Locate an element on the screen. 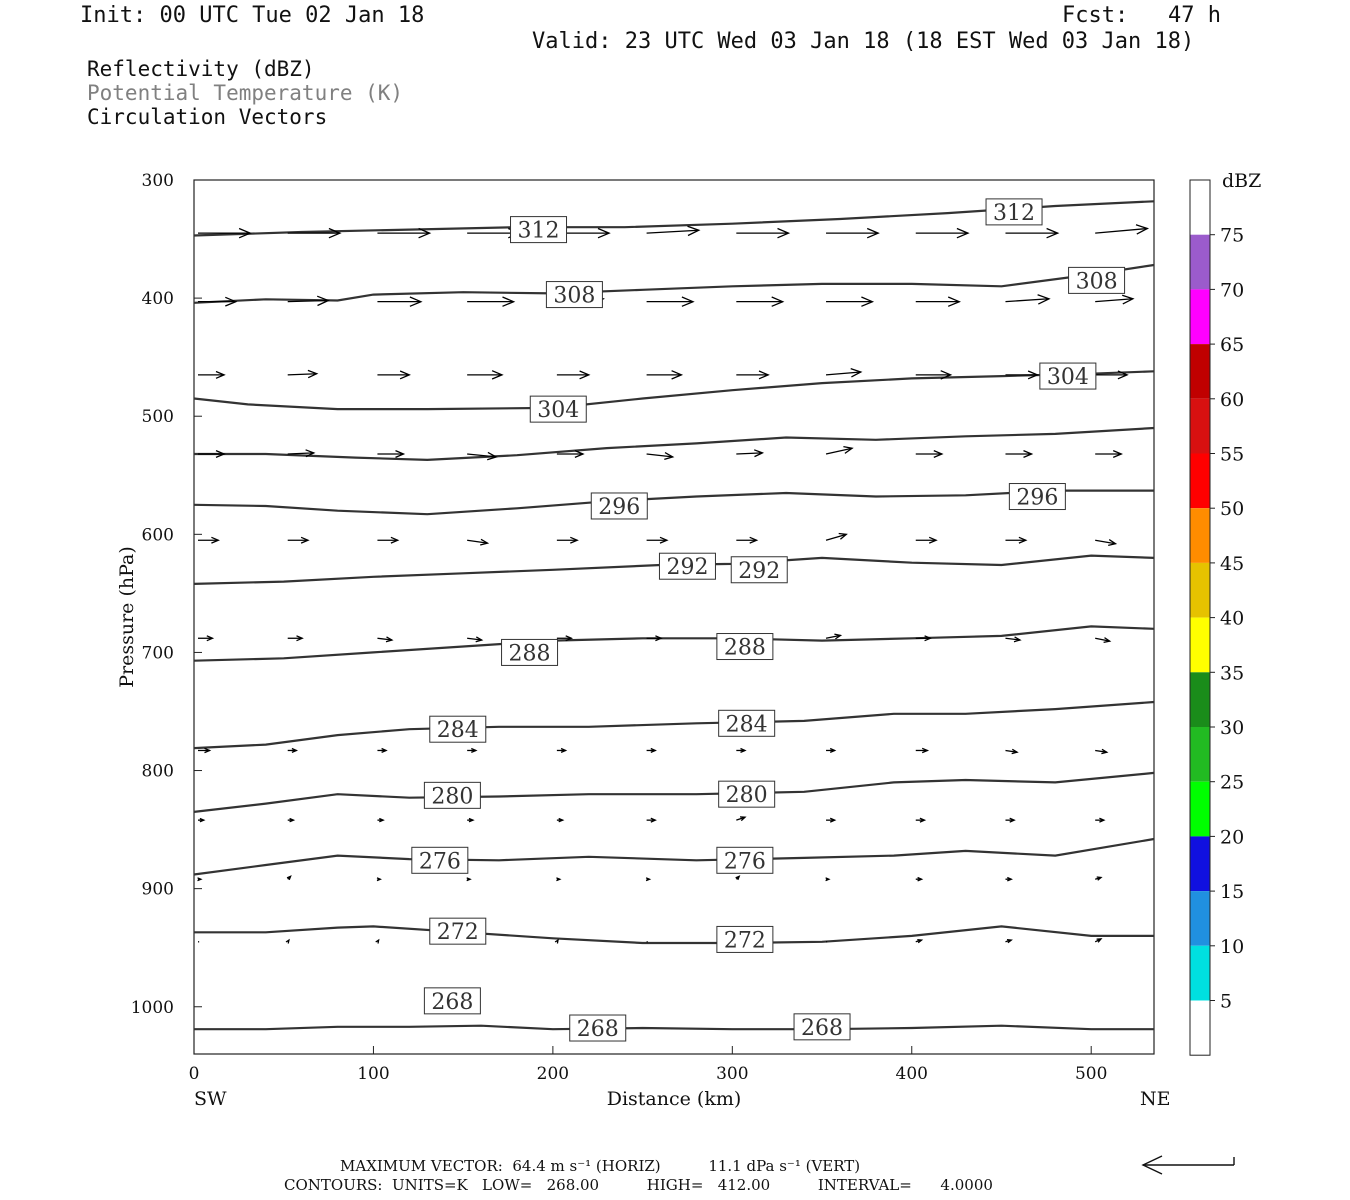  y-tick-label: 600 is located at coordinates (158, 535).